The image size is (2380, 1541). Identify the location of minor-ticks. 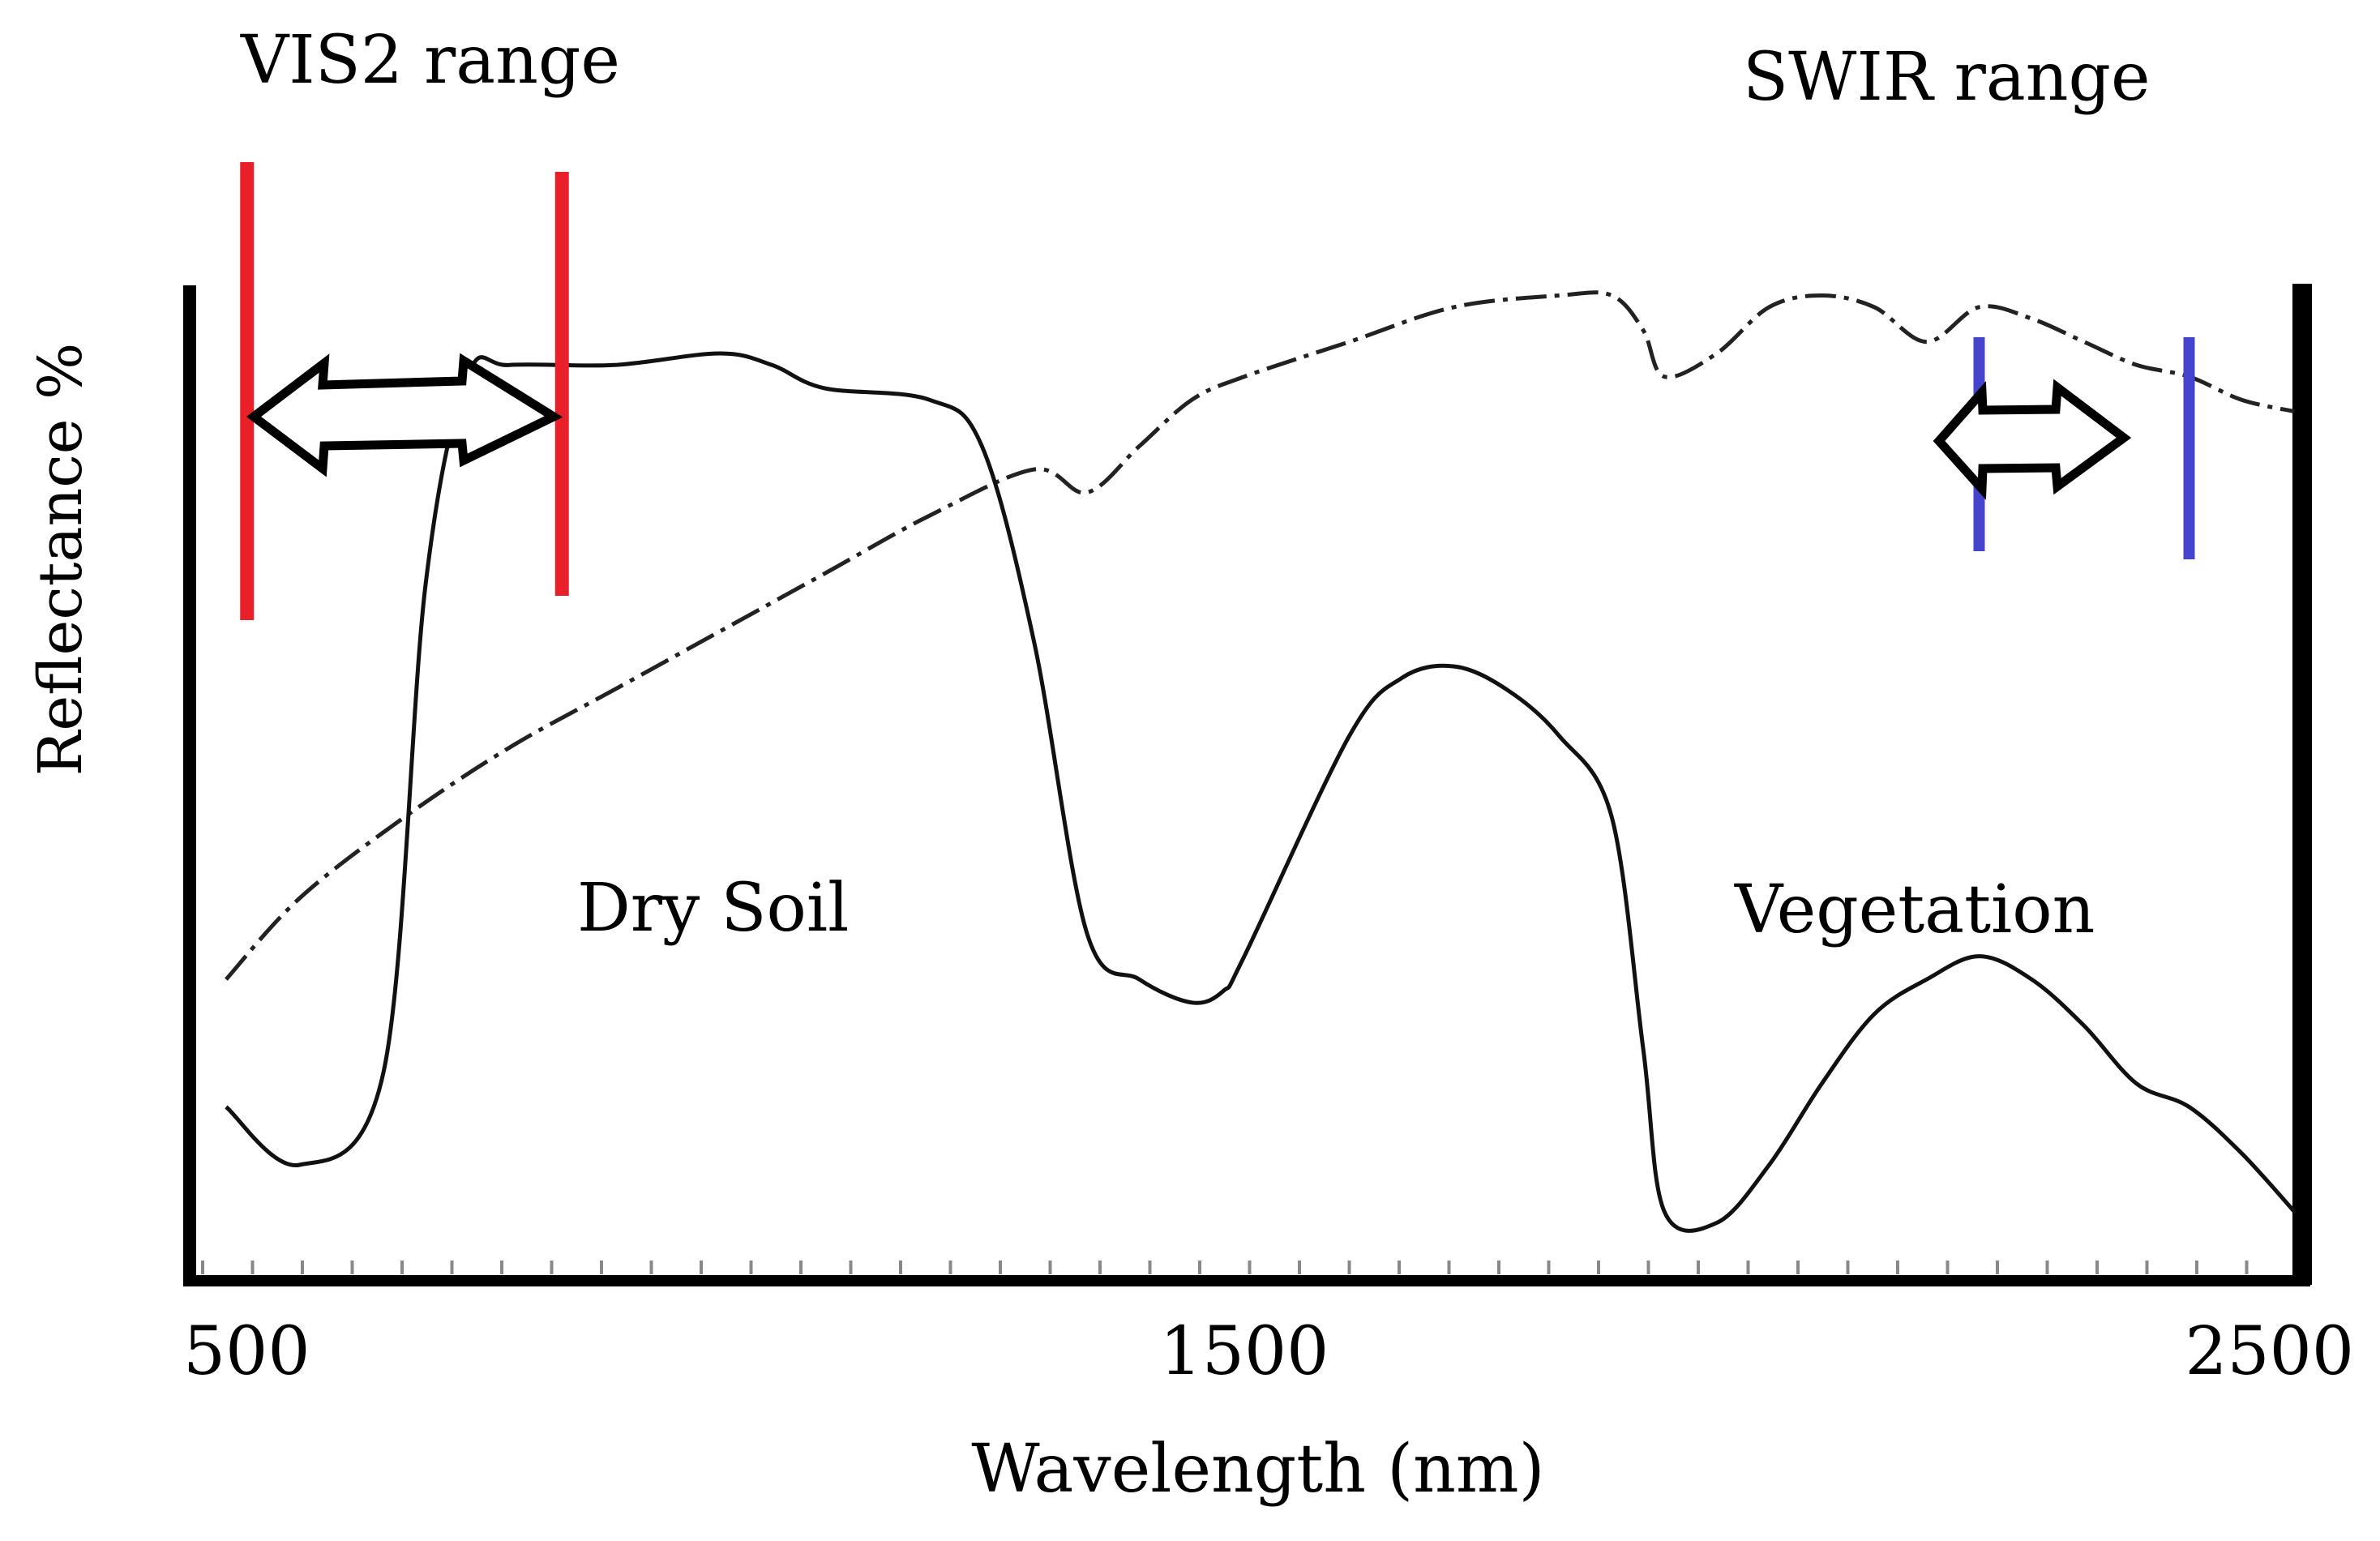
(1225, 1267).